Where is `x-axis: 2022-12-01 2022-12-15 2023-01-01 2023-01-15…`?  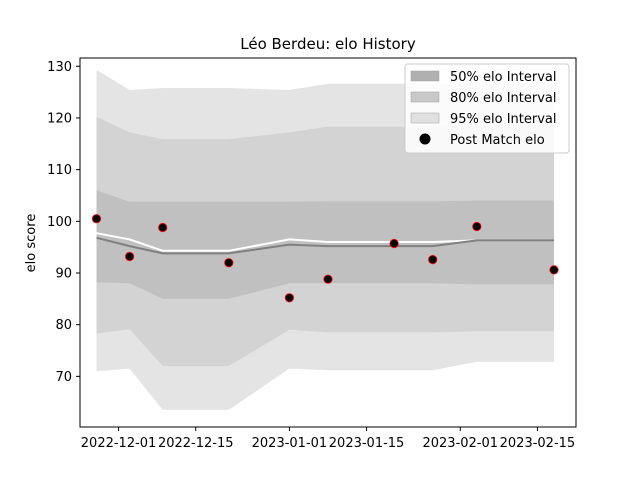
x-axis: 2022-12-01 2022-12-15 2023-01-01 2023-01-15… is located at coordinates (328, 439).